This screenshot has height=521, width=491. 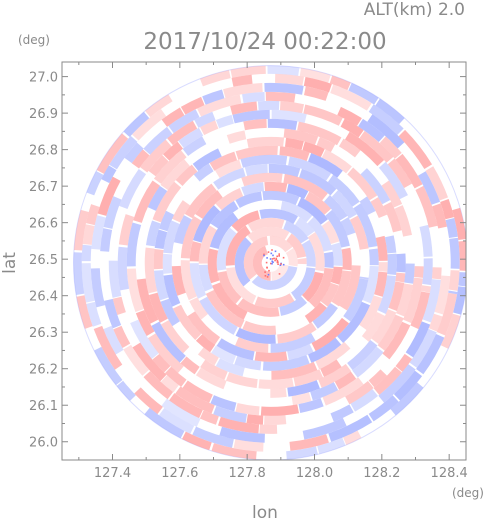 What do you see at coordinates (10, 263) in the screenshot?
I see `y-axis-label: lat` at bounding box center [10, 263].